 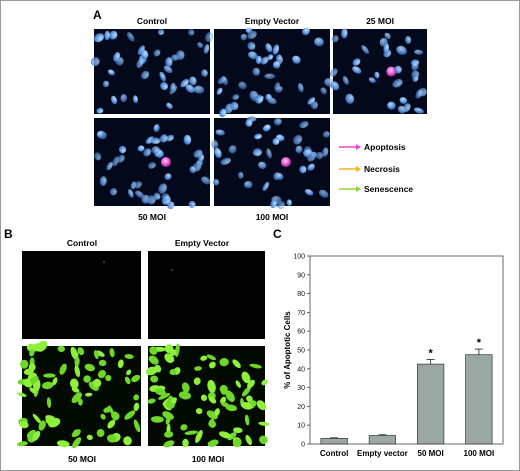 What do you see at coordinates (301, 407) in the screenshot?
I see `y-tick-label: 20` at bounding box center [301, 407].